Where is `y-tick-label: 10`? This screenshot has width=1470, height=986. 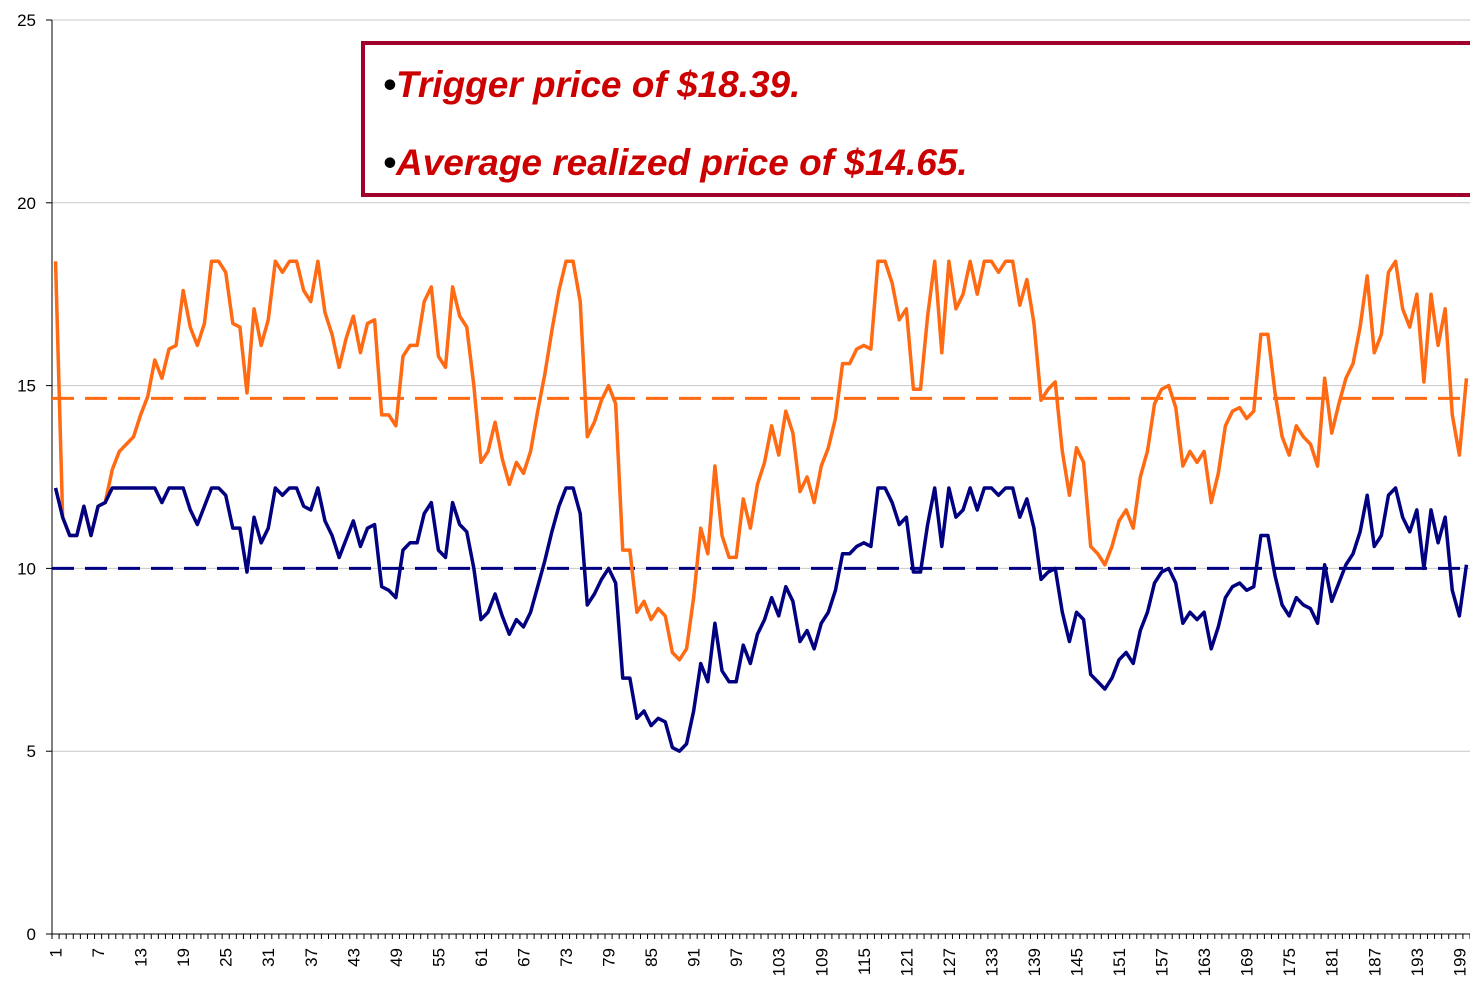 y-tick-label: 10 is located at coordinates (26, 568).